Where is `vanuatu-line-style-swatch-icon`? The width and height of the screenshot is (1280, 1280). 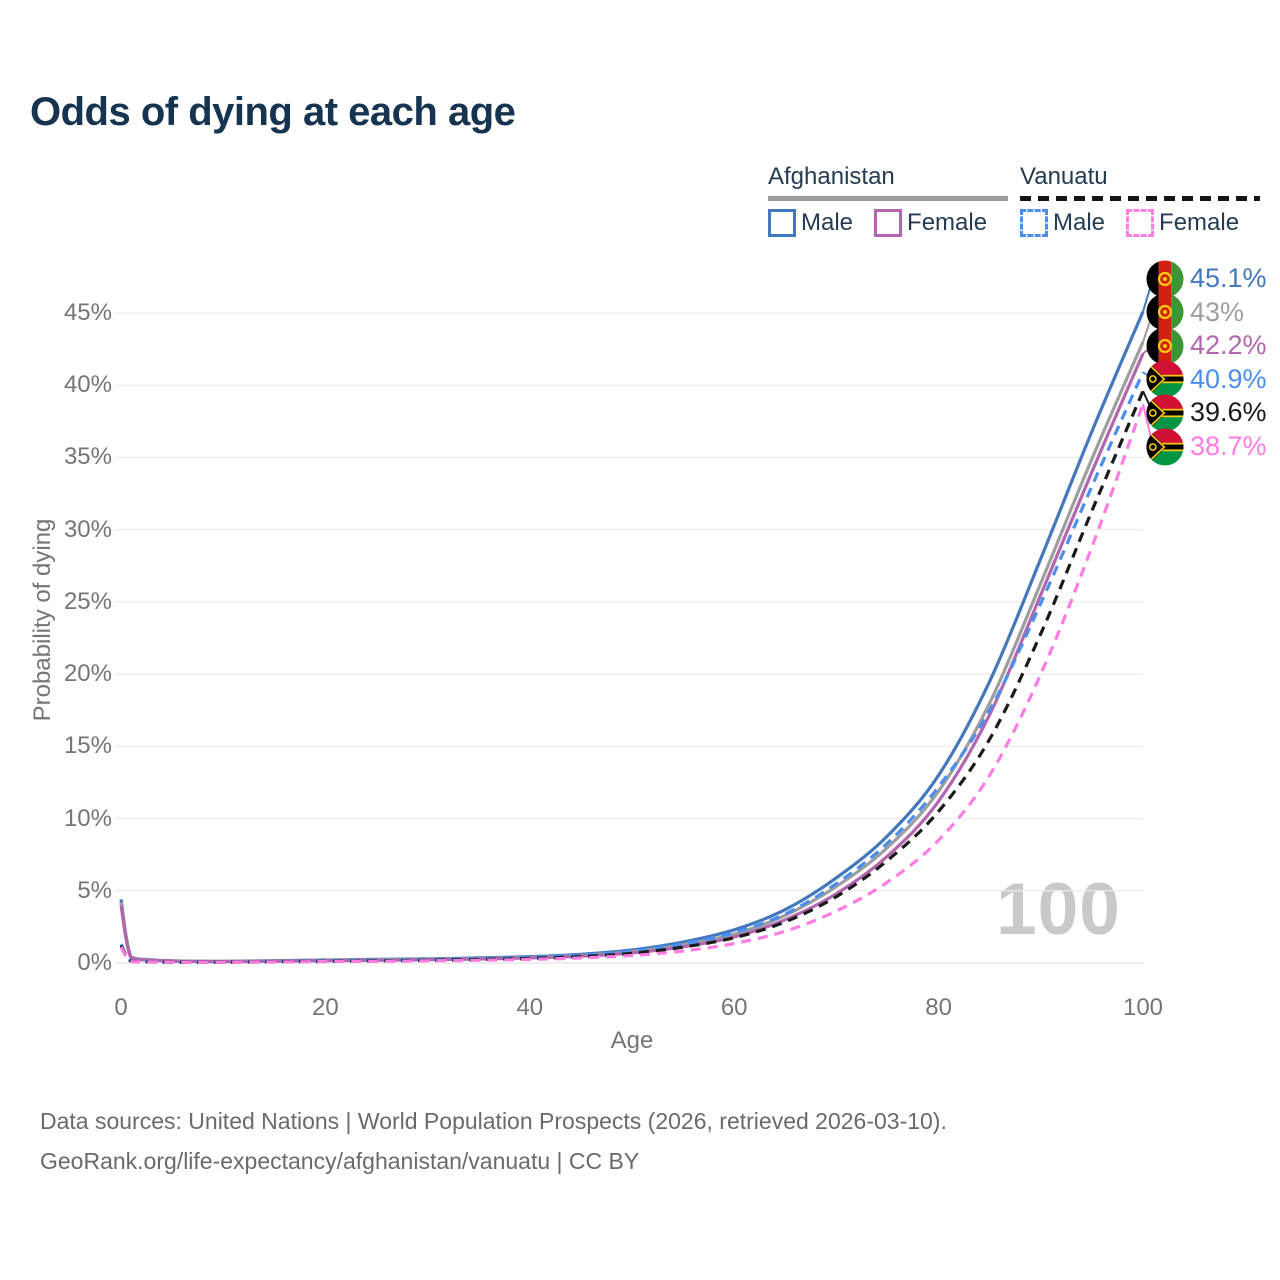
vanuatu-line-style-swatch-icon is located at coordinates (1140, 198).